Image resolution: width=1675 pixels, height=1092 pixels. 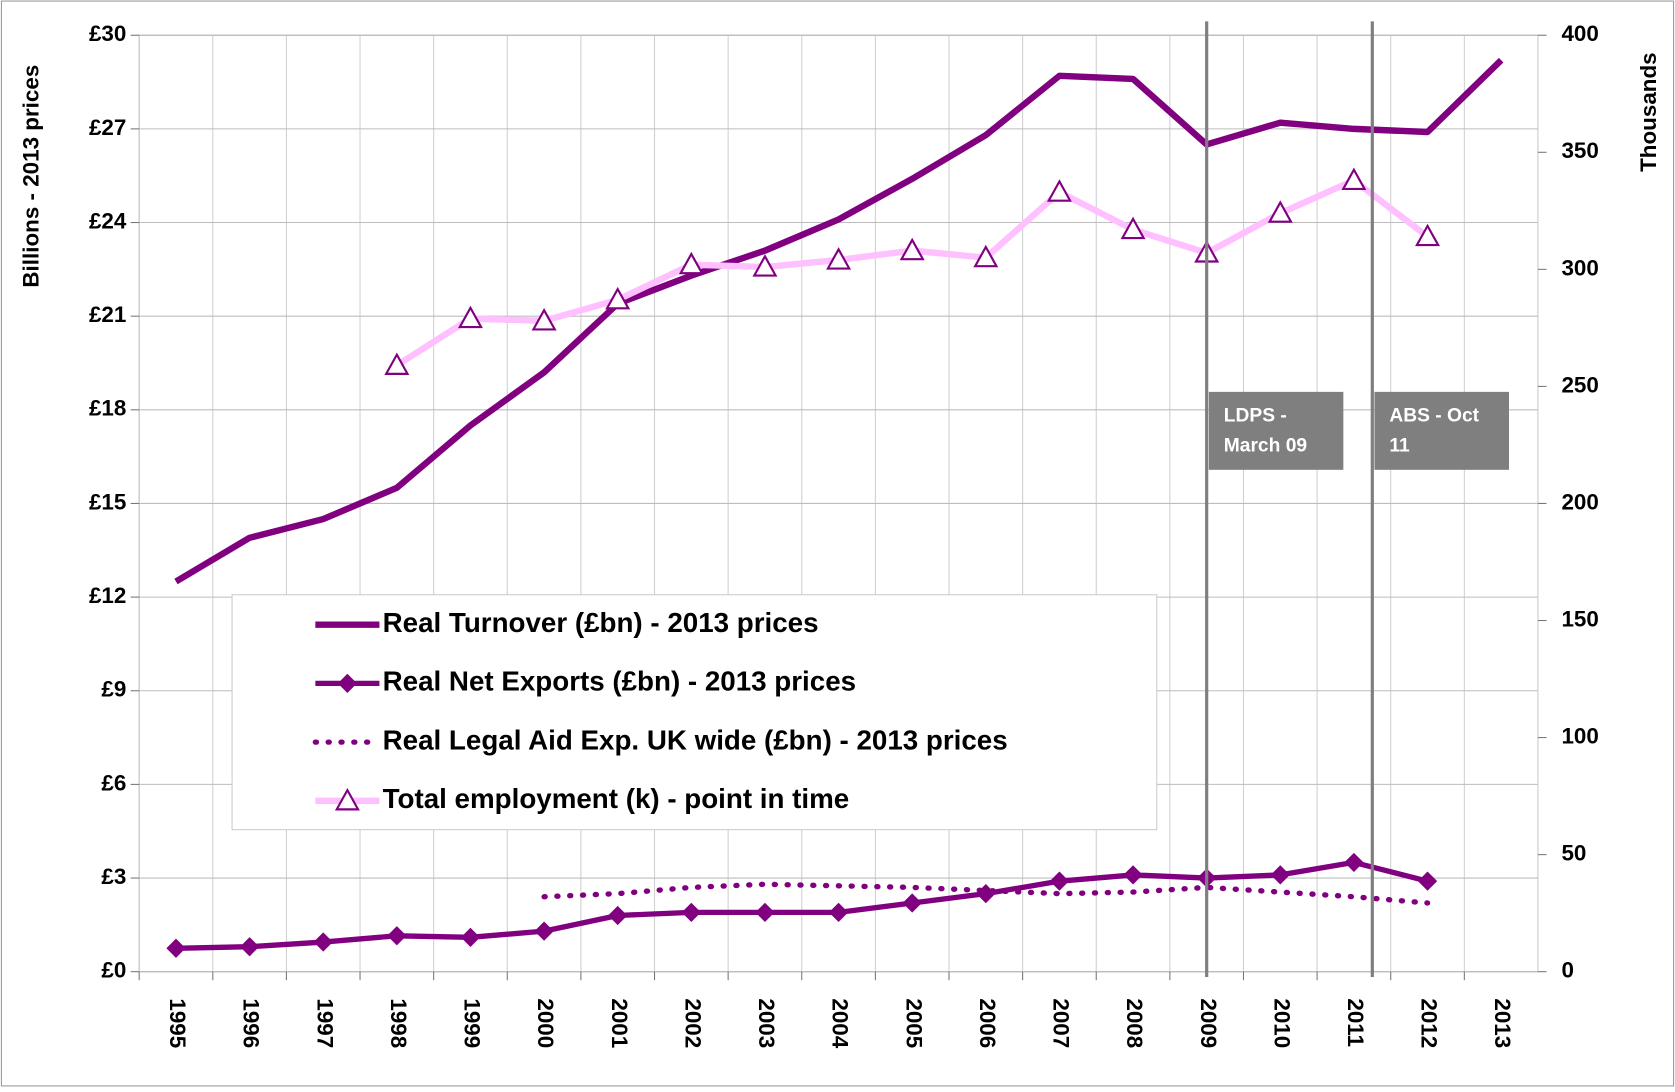 I want to click on x-tick-label: 2005, so click(x=913, y=1023).